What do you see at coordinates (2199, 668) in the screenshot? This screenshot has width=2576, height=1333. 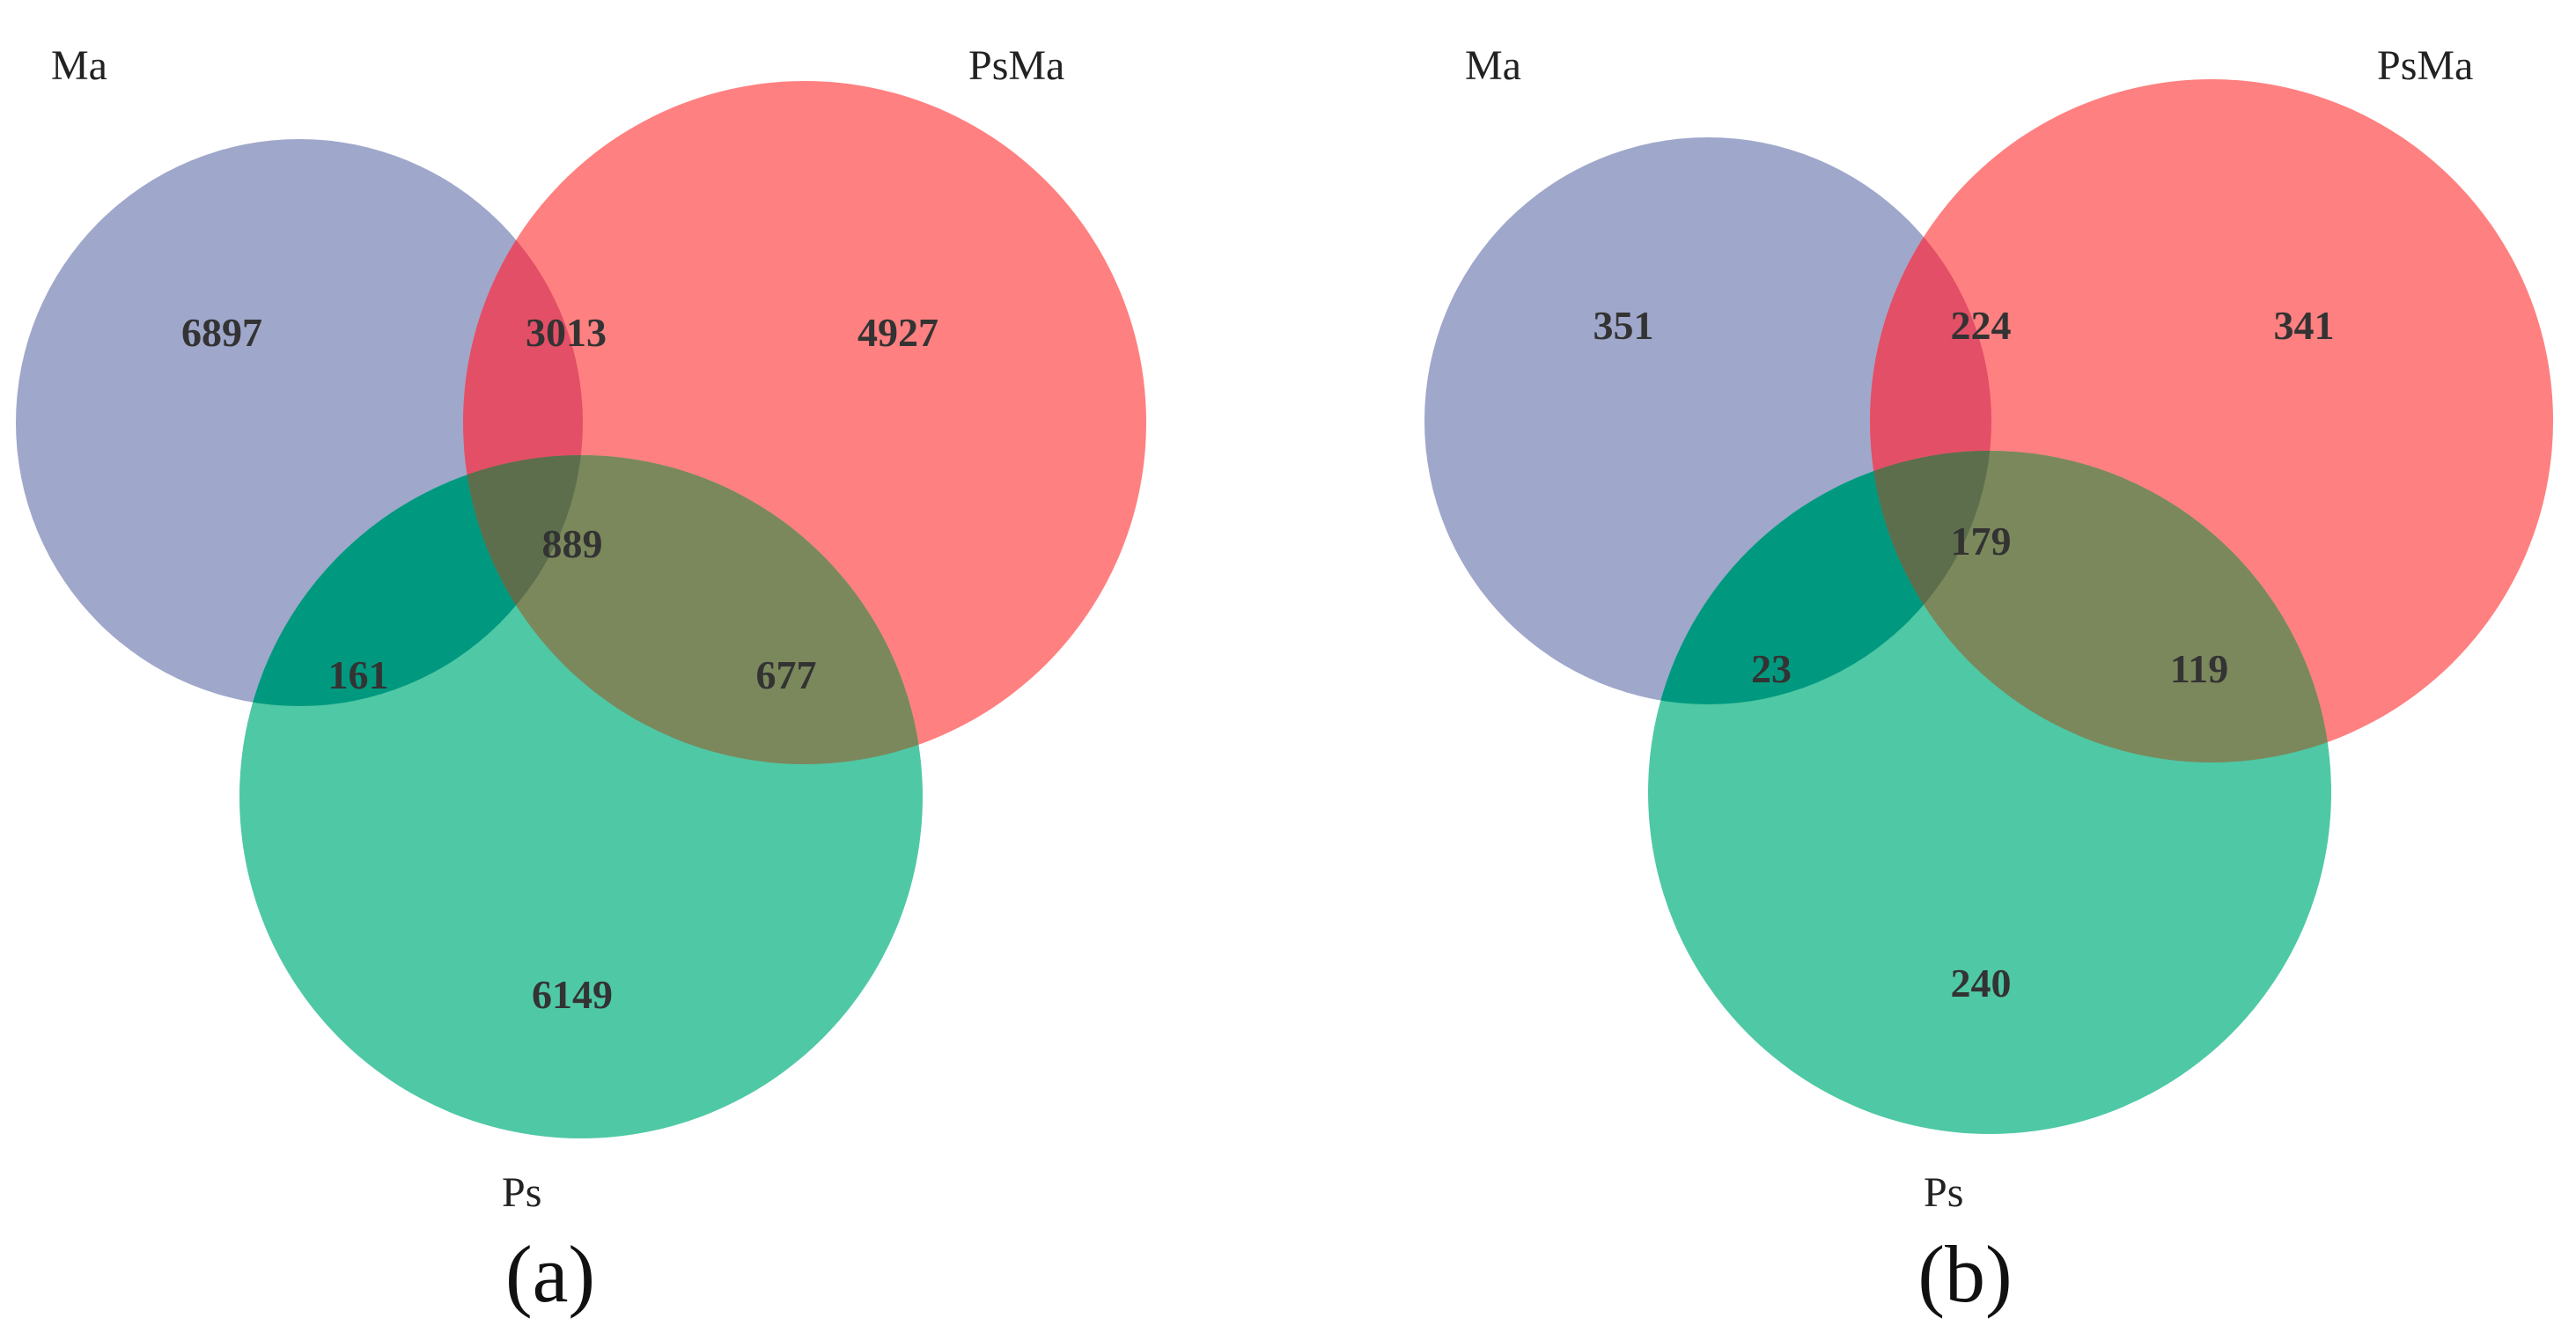 I see `count-psma-ps: 119` at bounding box center [2199, 668].